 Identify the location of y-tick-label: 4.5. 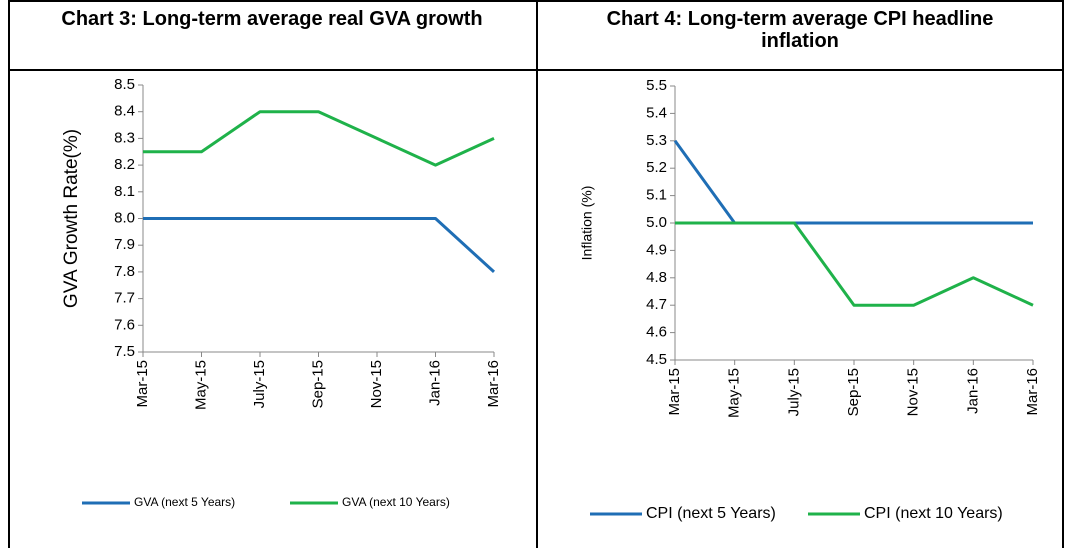
(656, 359).